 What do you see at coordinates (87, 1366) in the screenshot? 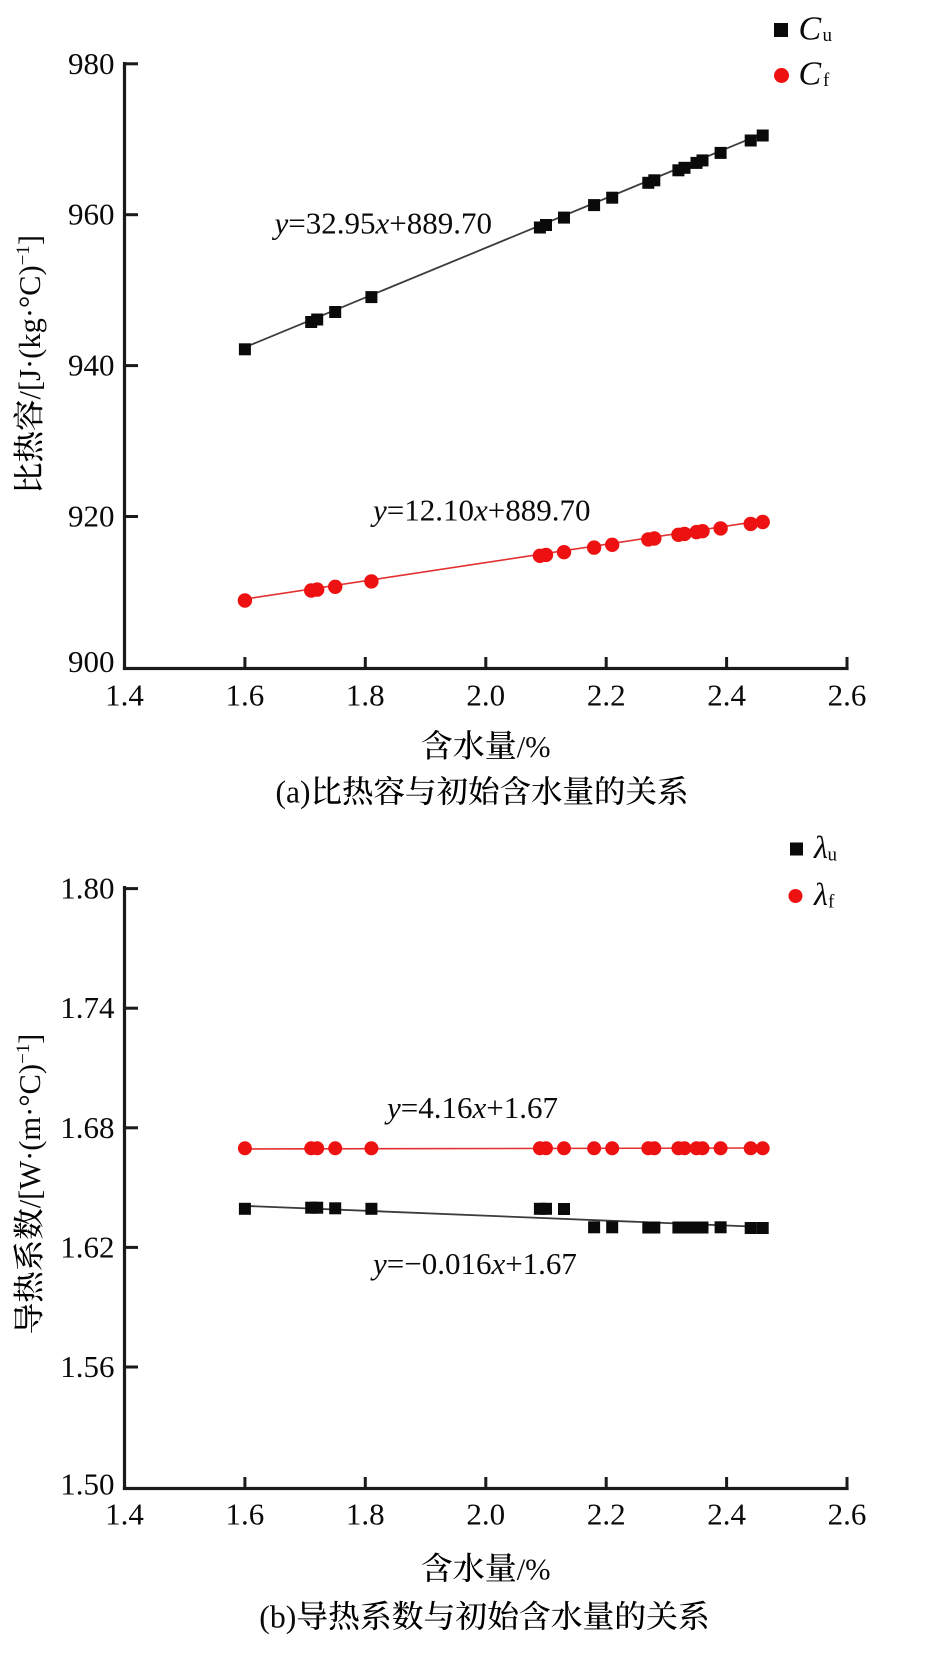
I see `svg-text: 1.56` at bounding box center [87, 1366].